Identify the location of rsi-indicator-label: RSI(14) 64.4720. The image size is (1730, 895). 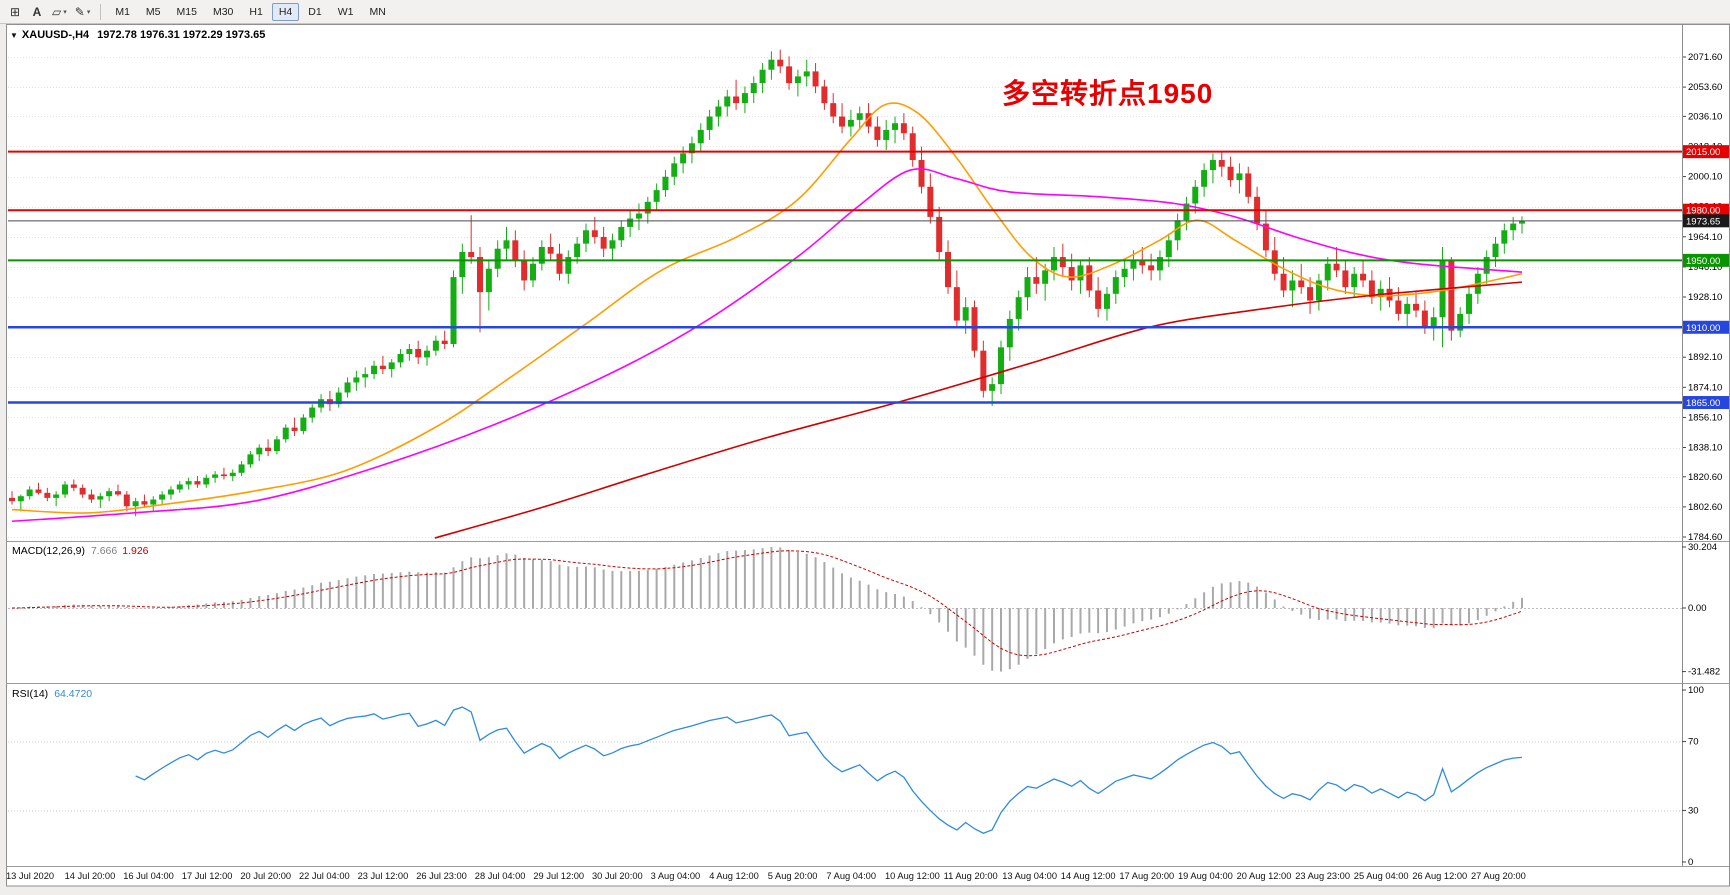
(52, 694).